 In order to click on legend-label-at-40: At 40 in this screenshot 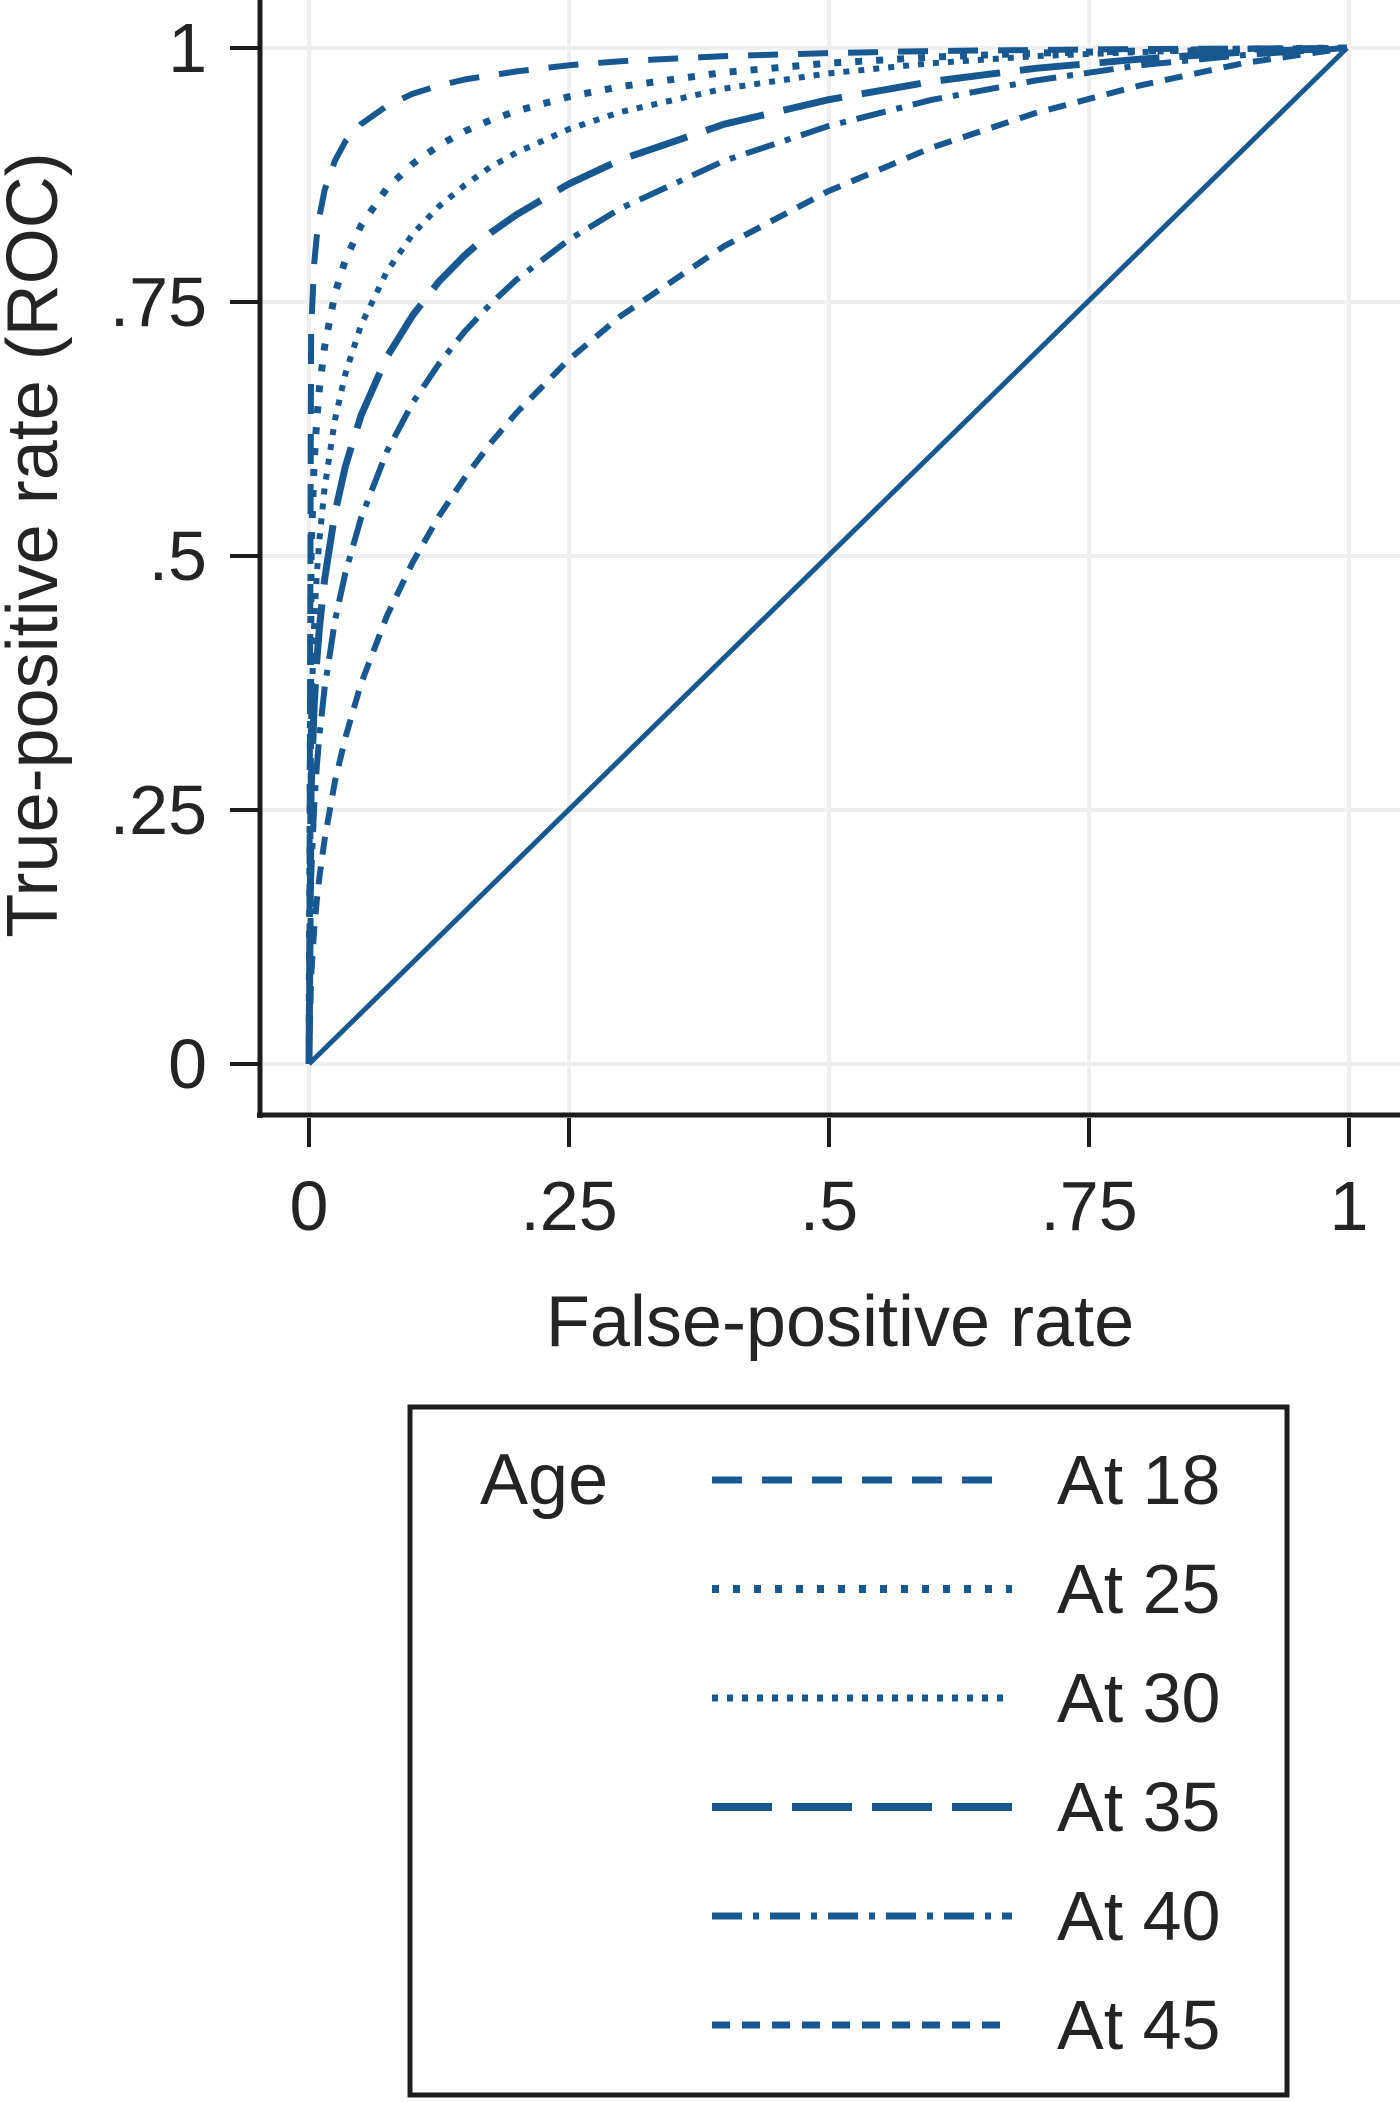, I will do `click(1138, 1916)`.